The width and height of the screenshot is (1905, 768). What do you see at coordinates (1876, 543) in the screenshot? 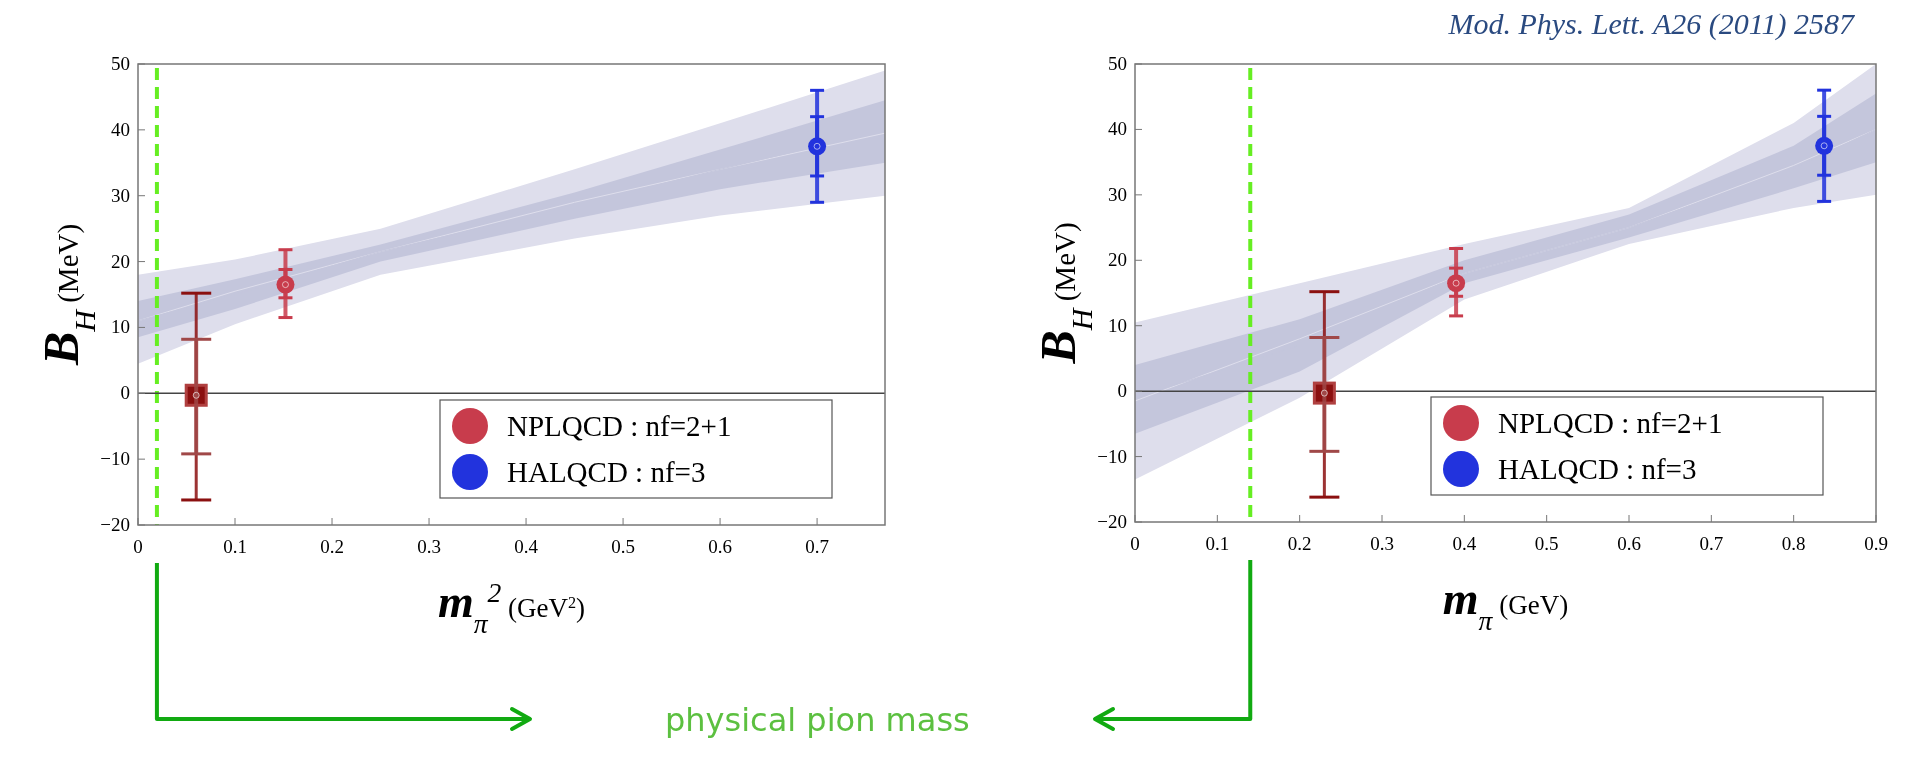
I see `x-tick-label: 0.9` at bounding box center [1876, 543].